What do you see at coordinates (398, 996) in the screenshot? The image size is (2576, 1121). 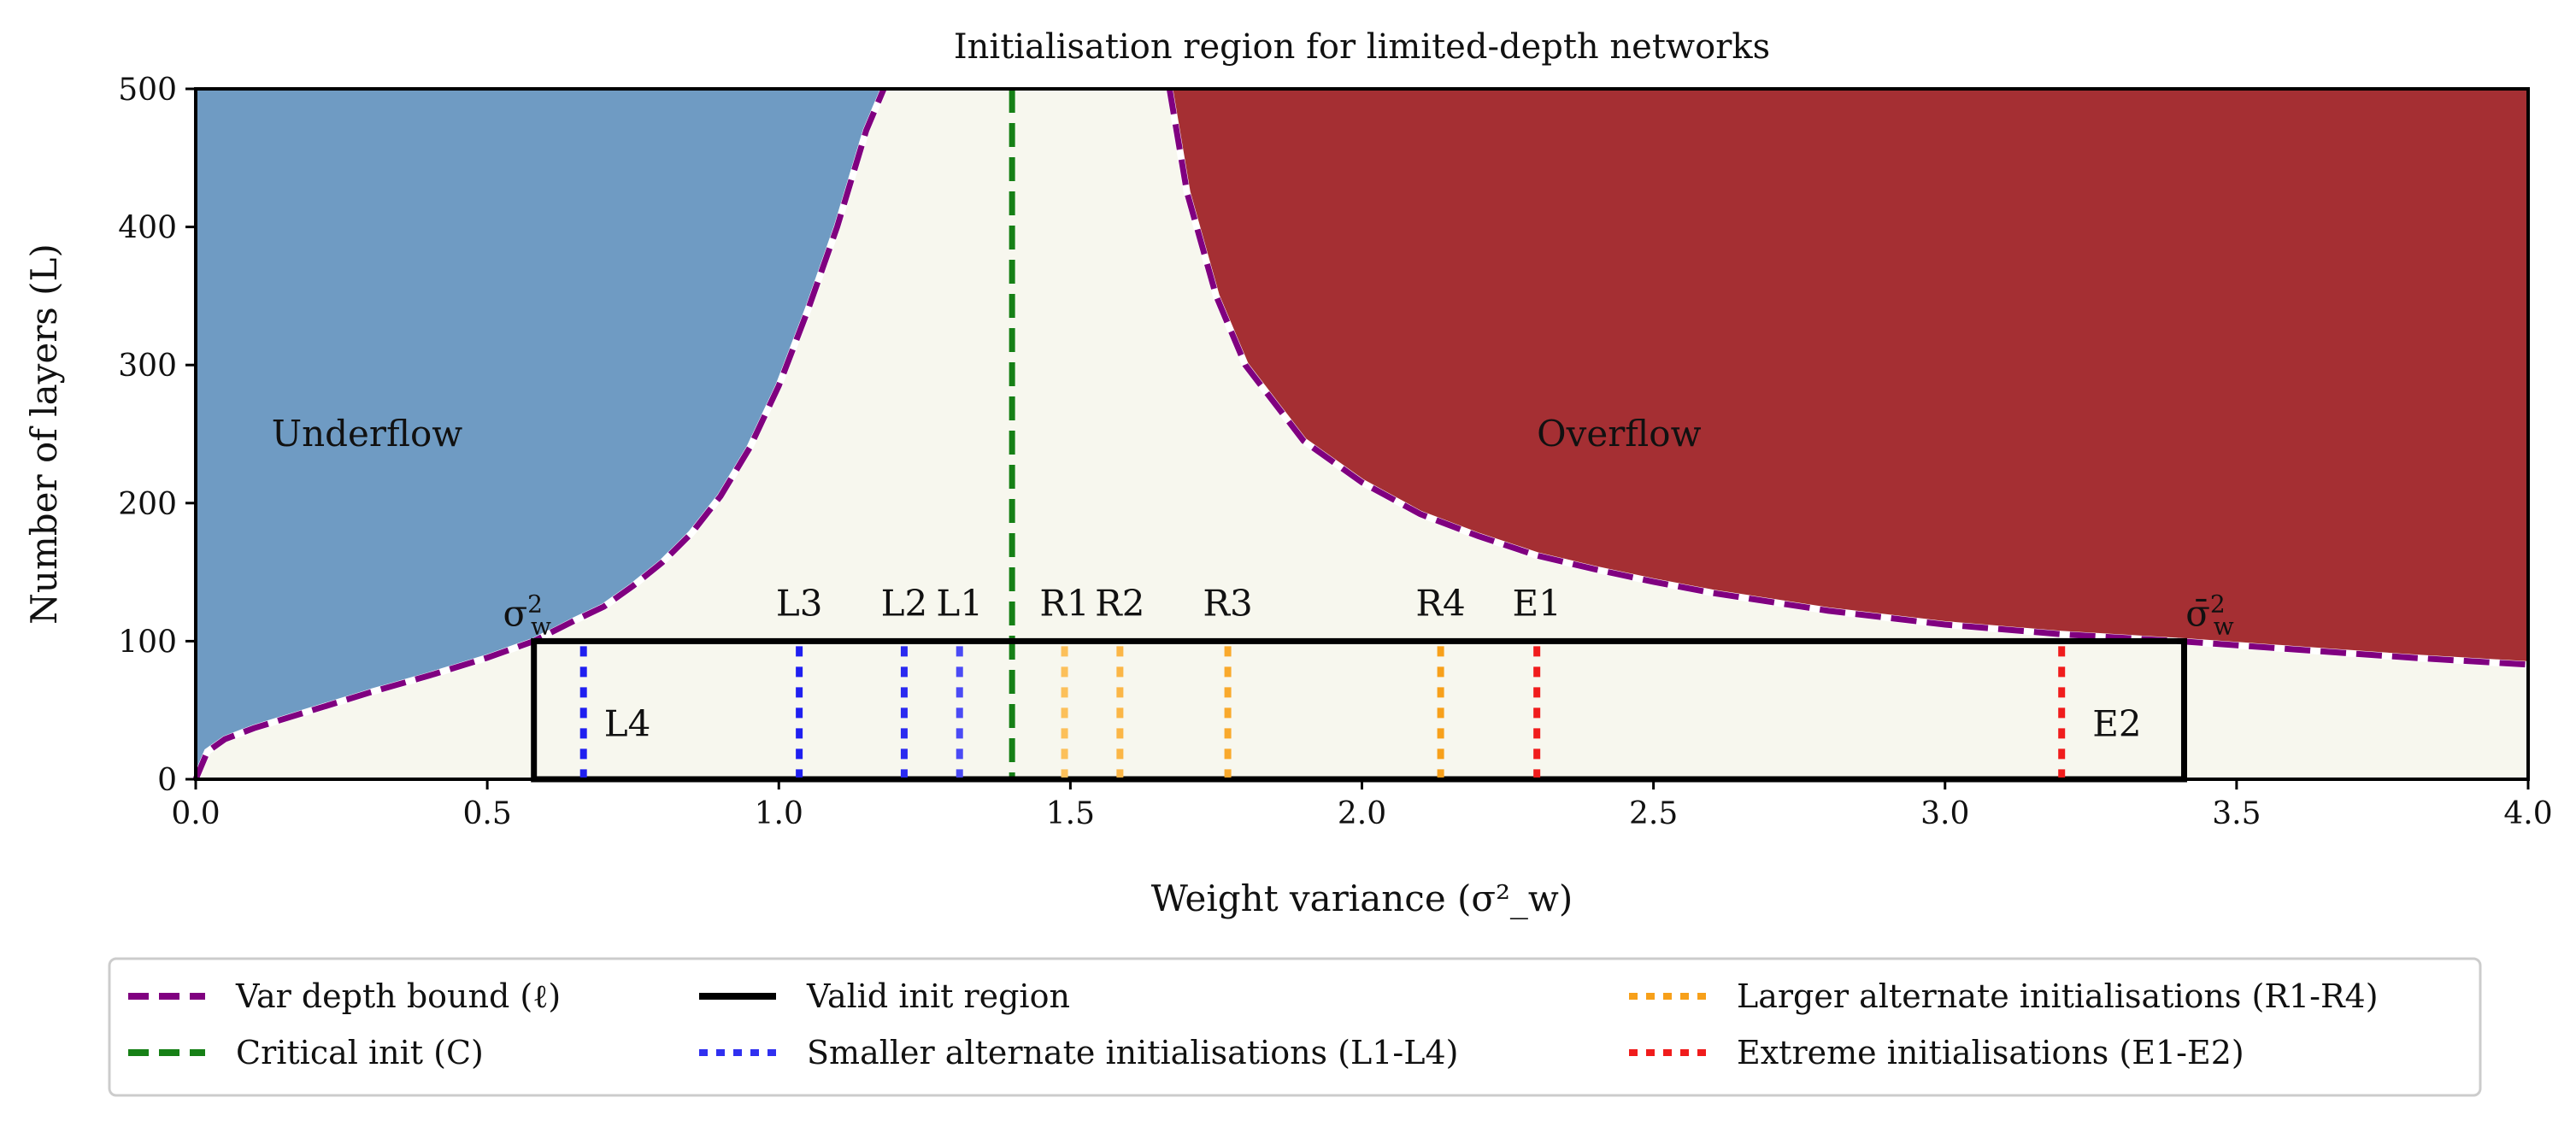 I see `legend-label-0: Var depth bound (ℓ)` at bounding box center [398, 996].